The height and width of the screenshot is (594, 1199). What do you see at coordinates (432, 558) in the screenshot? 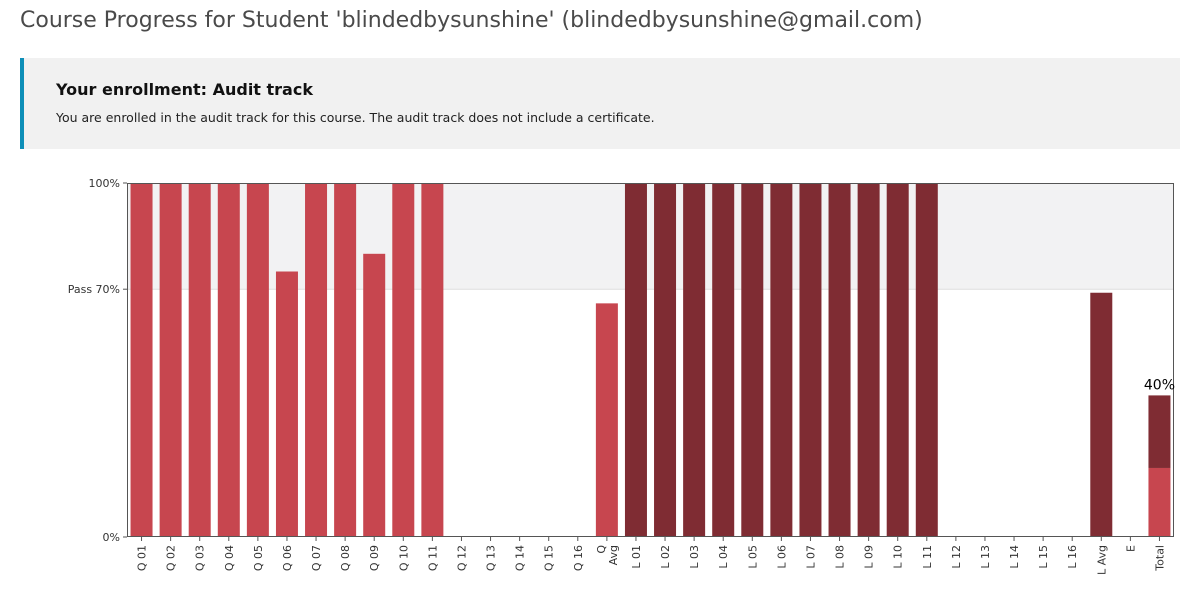
I see `x-tick-label: Q 11` at bounding box center [432, 558].